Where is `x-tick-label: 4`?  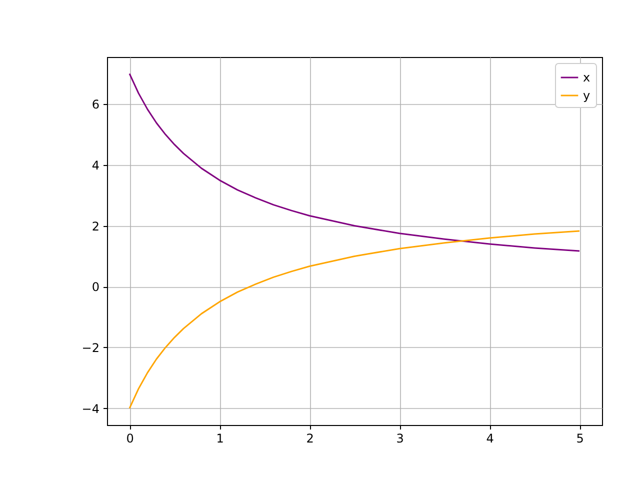
x-tick-label: 4 is located at coordinates (490, 439).